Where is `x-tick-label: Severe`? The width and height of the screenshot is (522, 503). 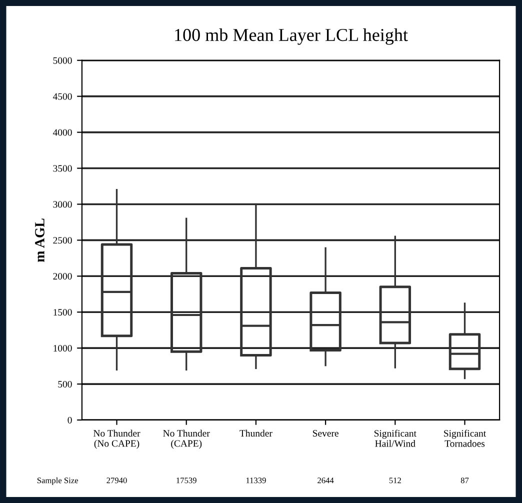
x-tick-label: Severe is located at coordinates (325, 433).